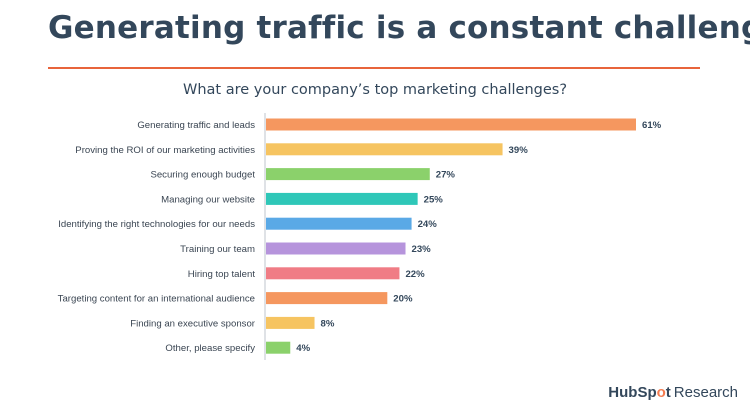 The image size is (750, 413). What do you see at coordinates (217, 249) in the screenshot?
I see `category-label: Training our team` at bounding box center [217, 249].